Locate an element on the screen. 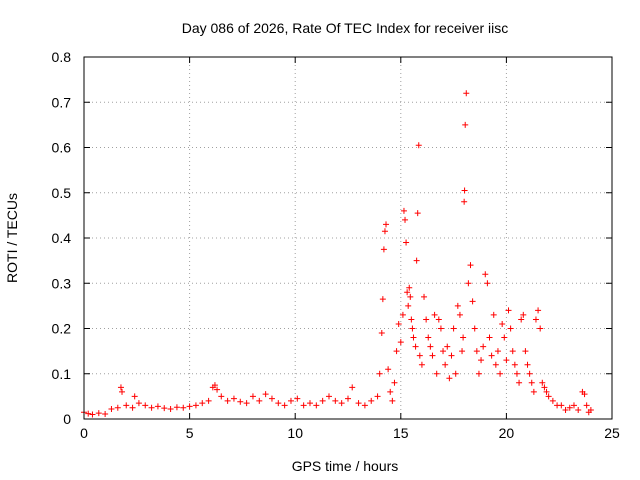 This screenshot has width=640, height=480. x-tick-label: 25 is located at coordinates (612, 433).